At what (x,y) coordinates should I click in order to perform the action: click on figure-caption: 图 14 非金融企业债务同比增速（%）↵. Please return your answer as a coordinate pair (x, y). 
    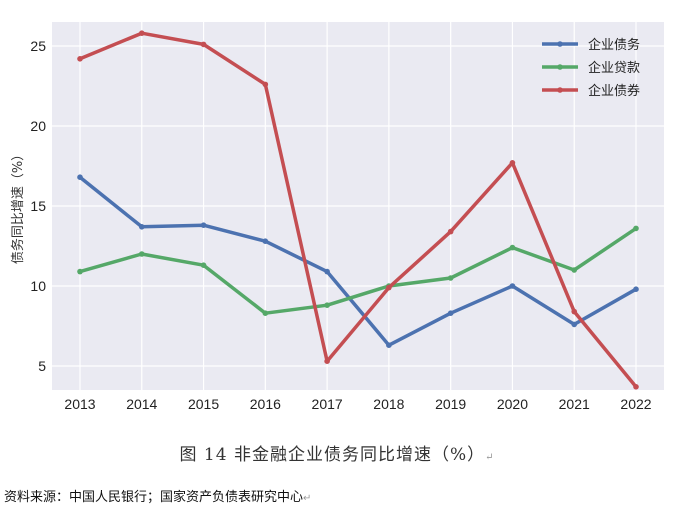
    Looking at the image, I should click on (337, 452).